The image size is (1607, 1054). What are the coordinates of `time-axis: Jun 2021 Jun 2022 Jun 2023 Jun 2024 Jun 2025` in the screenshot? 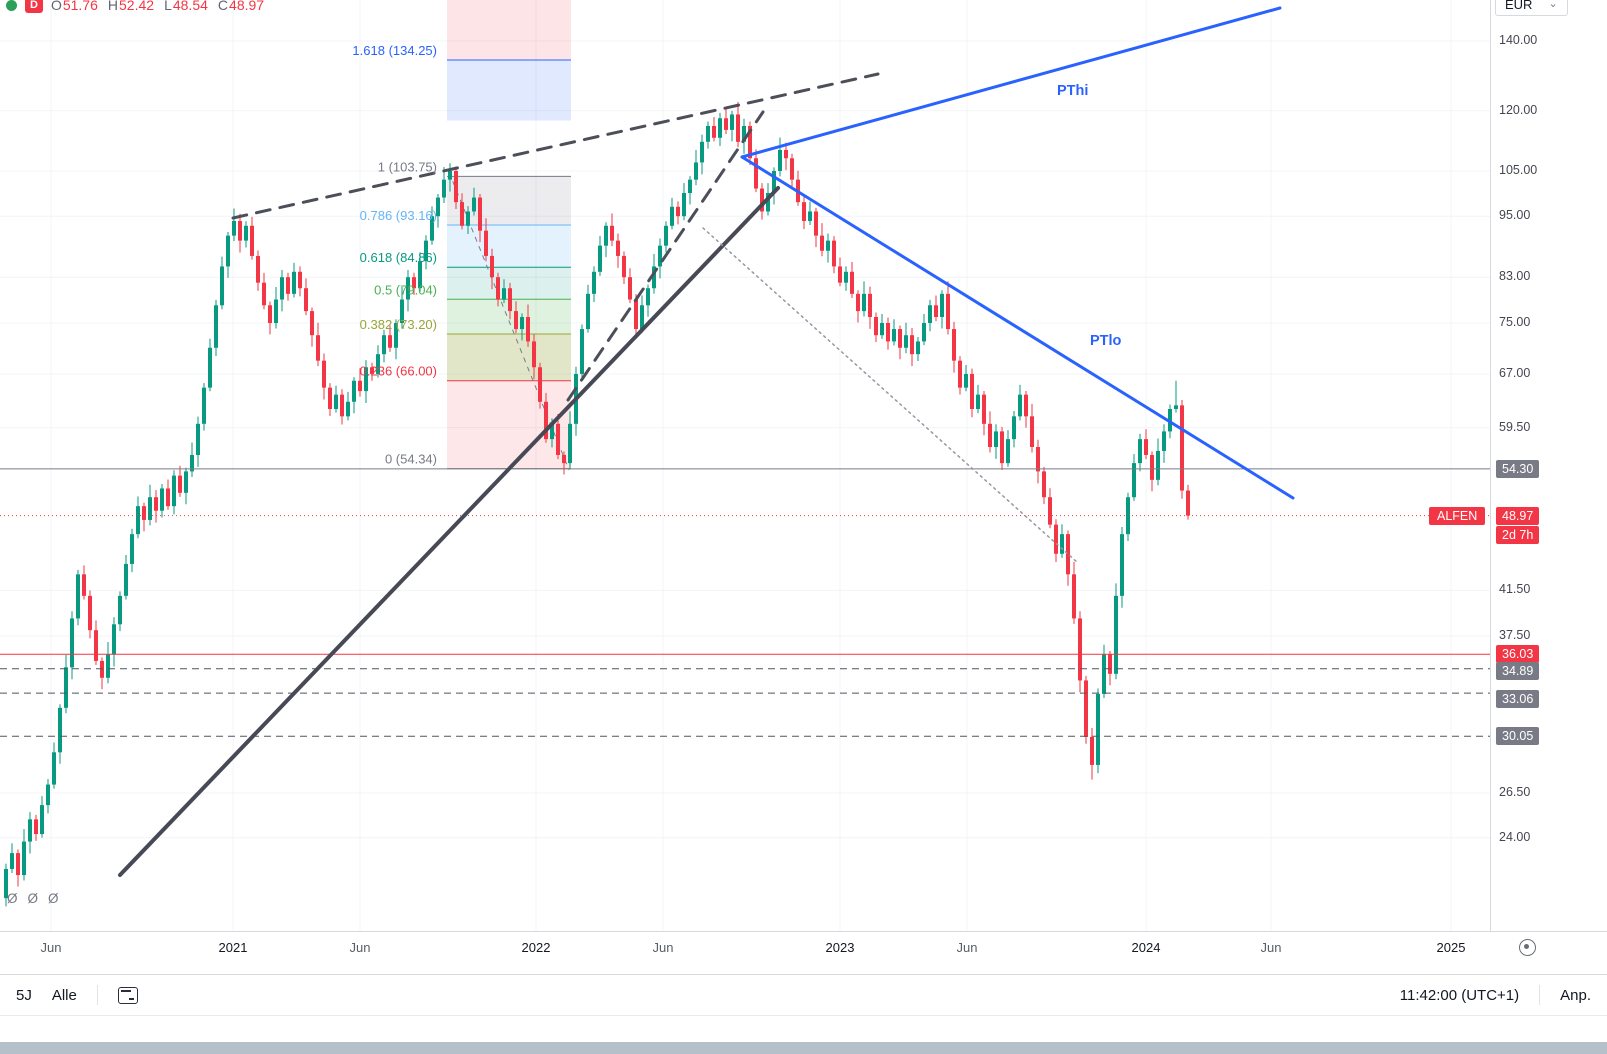 It's located at (803, 948).